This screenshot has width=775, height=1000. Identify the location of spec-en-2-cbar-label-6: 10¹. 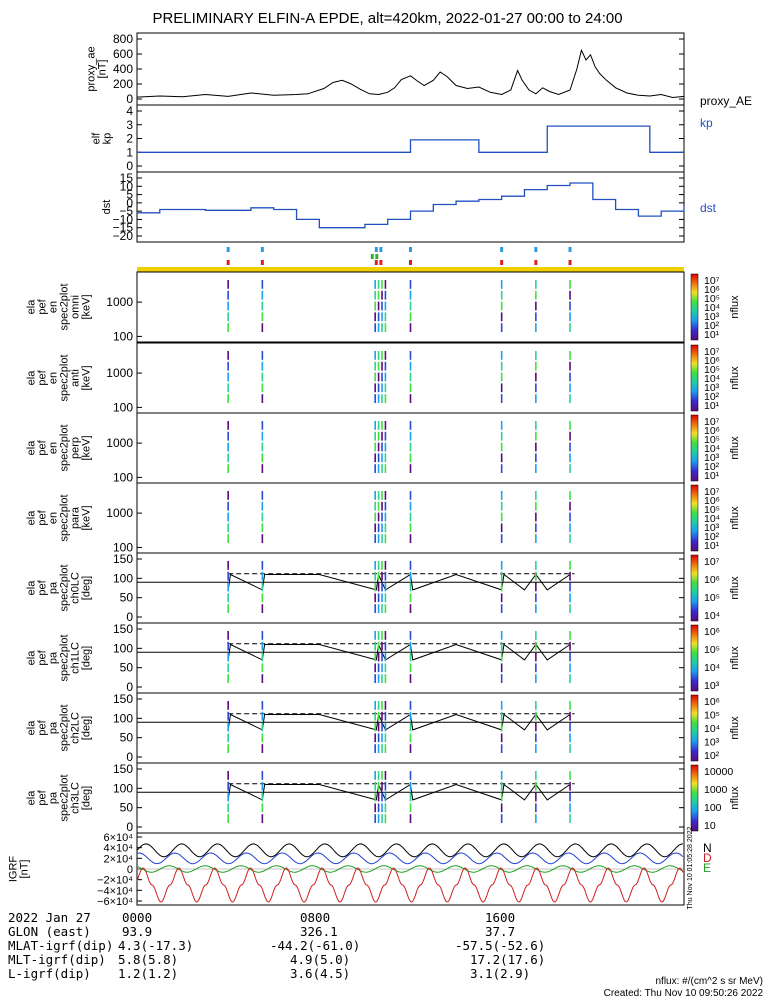
(712, 476).